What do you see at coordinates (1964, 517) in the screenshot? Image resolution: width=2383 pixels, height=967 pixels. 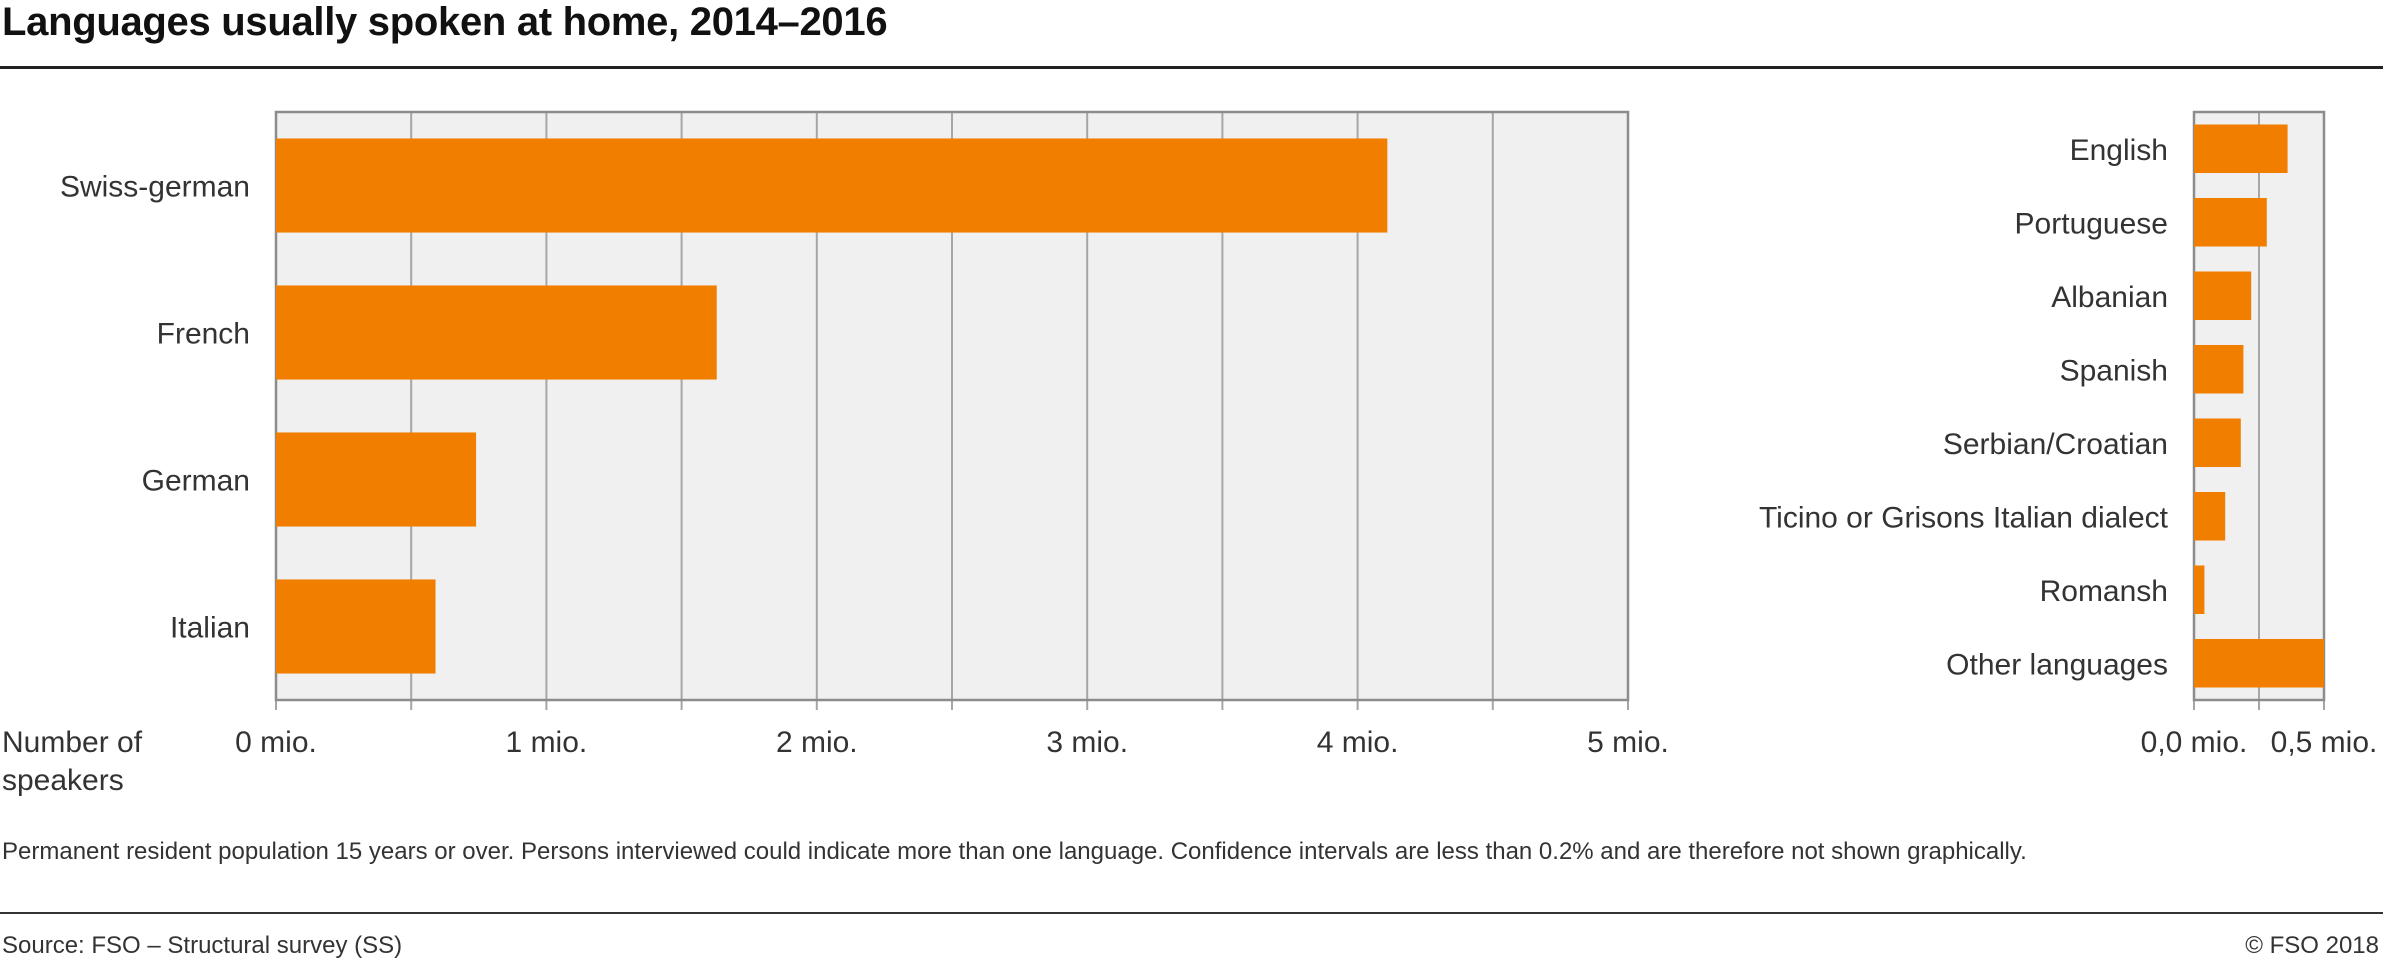 I see `category-label: Ticino or Grisons Italian dialect` at bounding box center [1964, 517].